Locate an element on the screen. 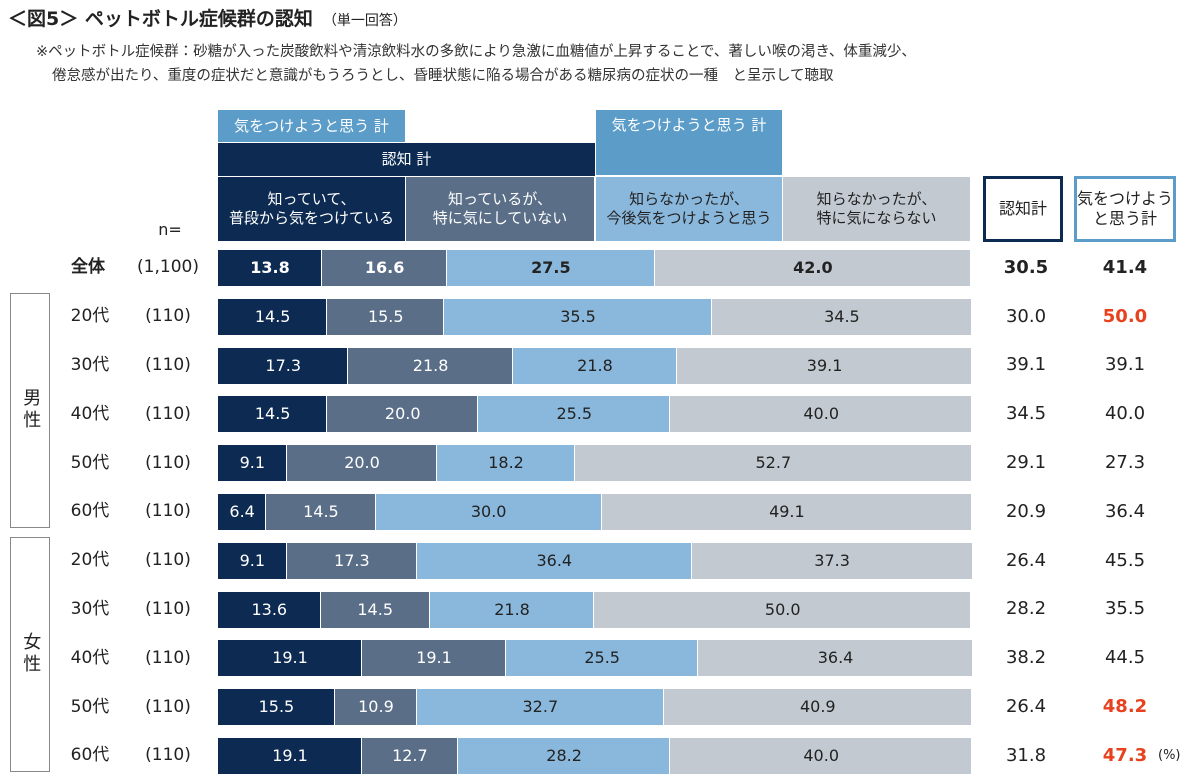 This screenshot has width=1200, height=779. total-value: 48.2 is located at coordinates (1125, 706).